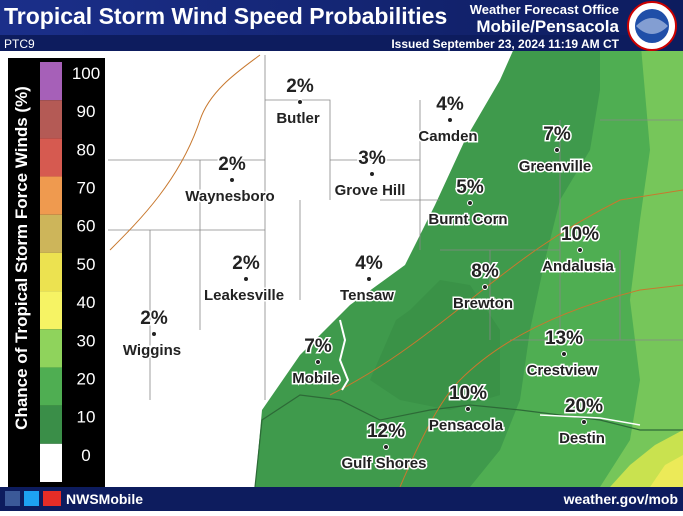  Describe the element at coordinates (544, 9) in the screenshot. I see `office: Weather Forecast Office` at that location.